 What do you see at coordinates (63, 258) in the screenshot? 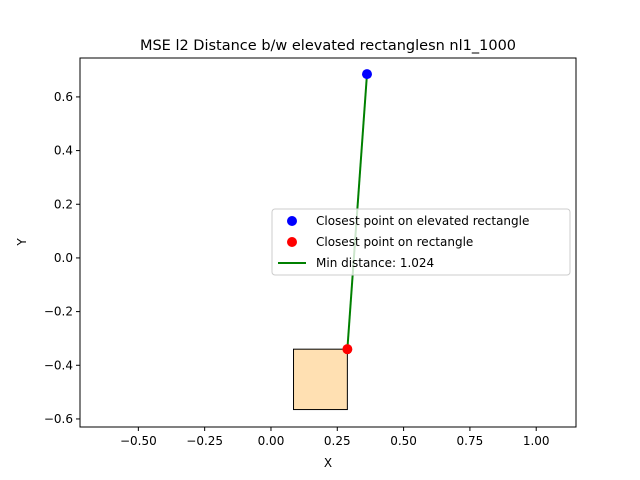
I see `y-tick-label: 0.0` at bounding box center [63, 258].